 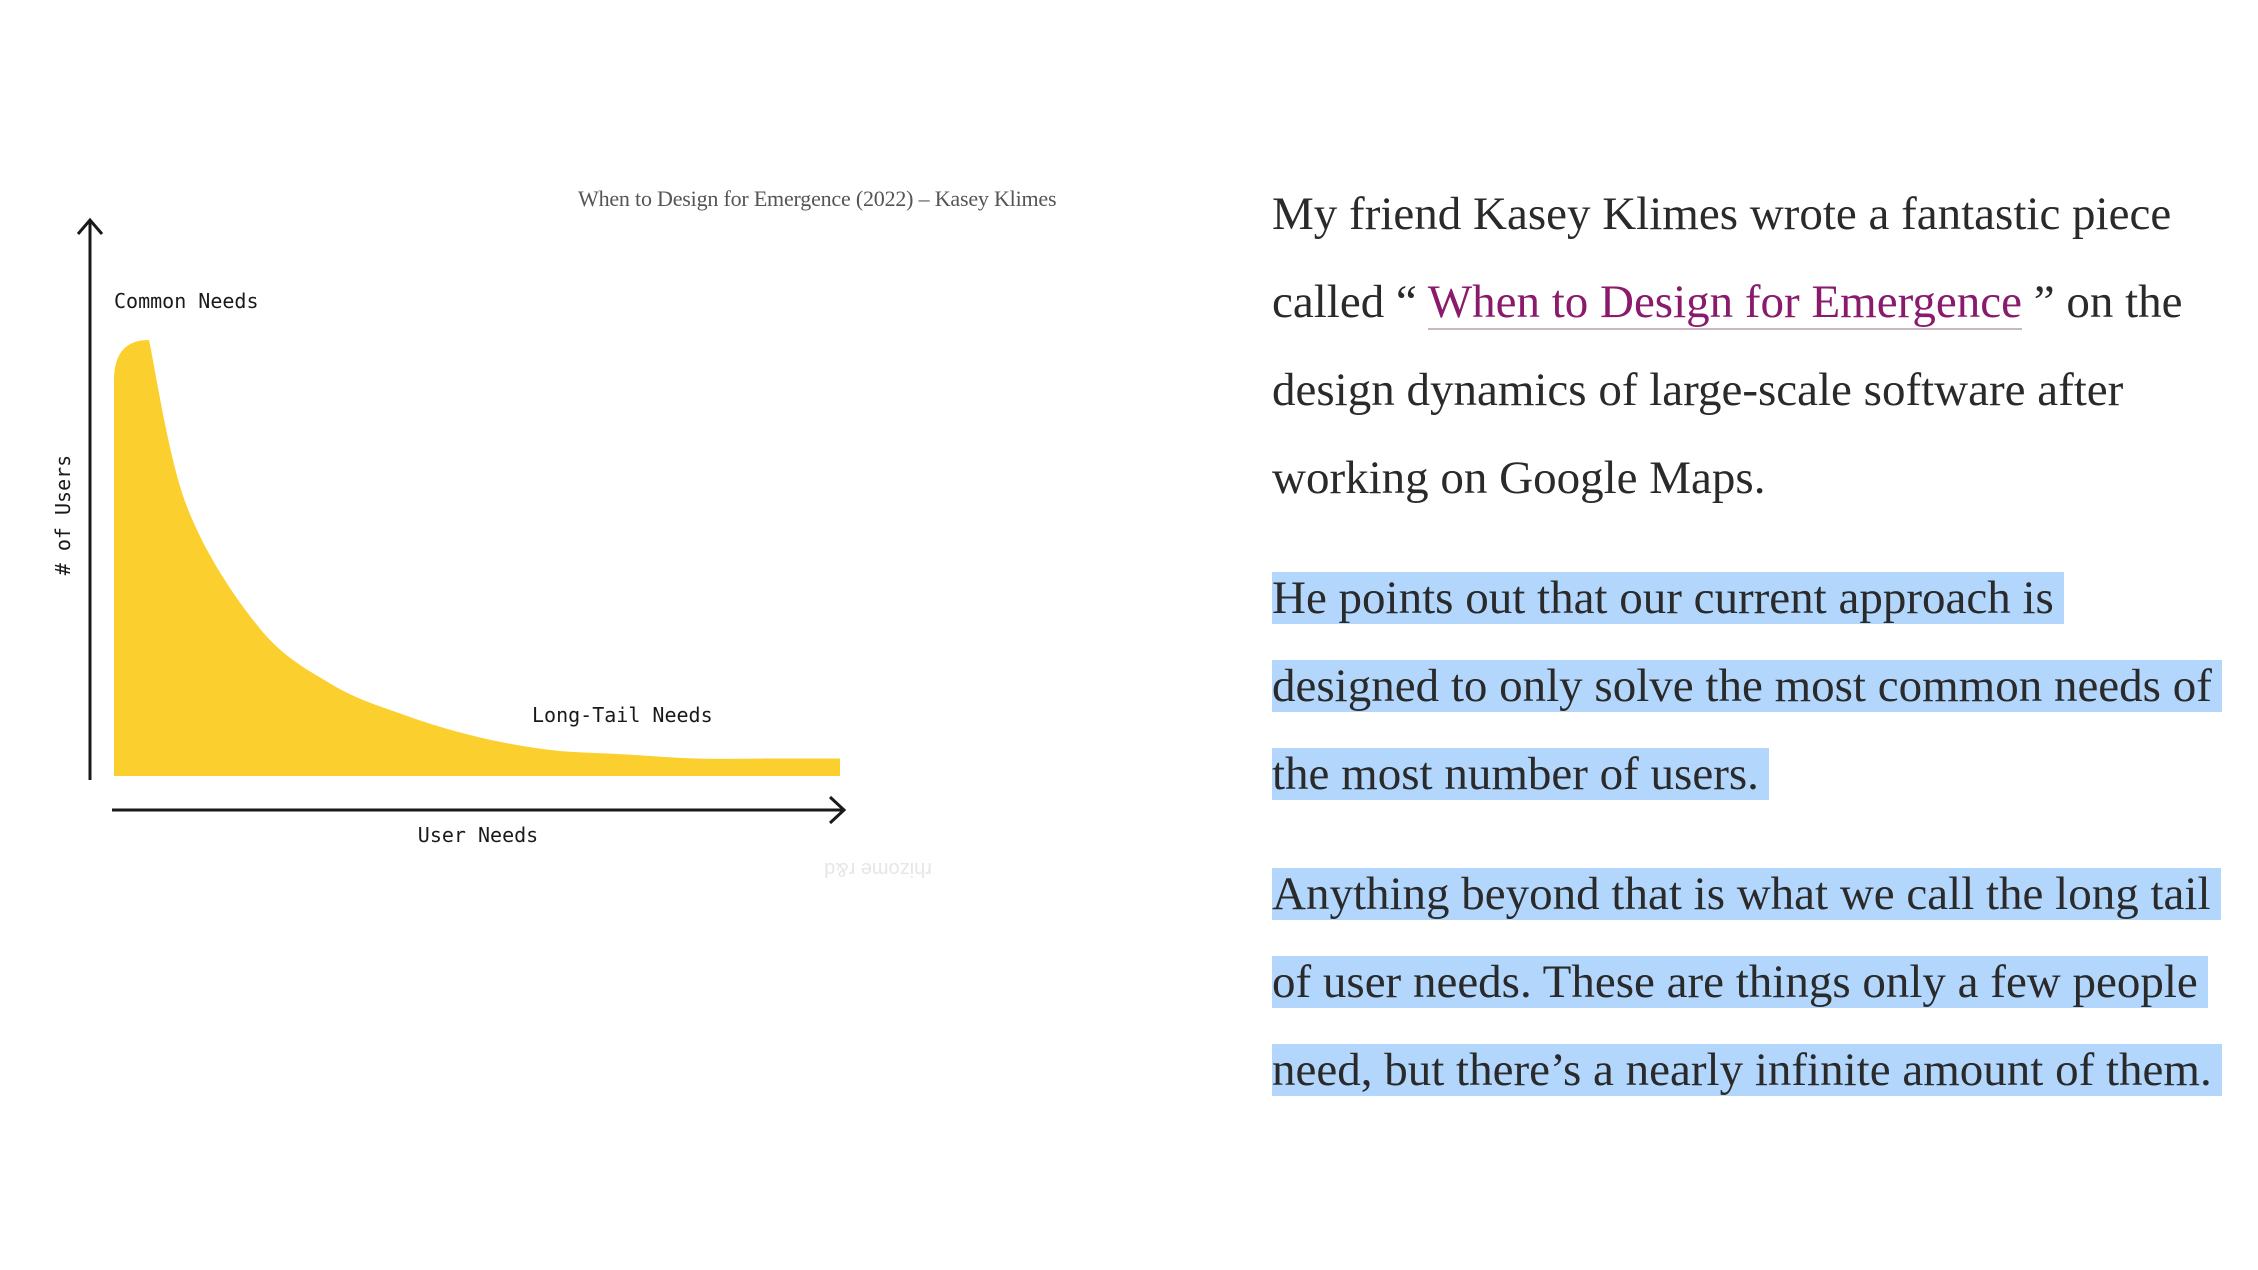 What do you see at coordinates (837, 810) in the screenshot?
I see `x-axis-arrow` at bounding box center [837, 810].